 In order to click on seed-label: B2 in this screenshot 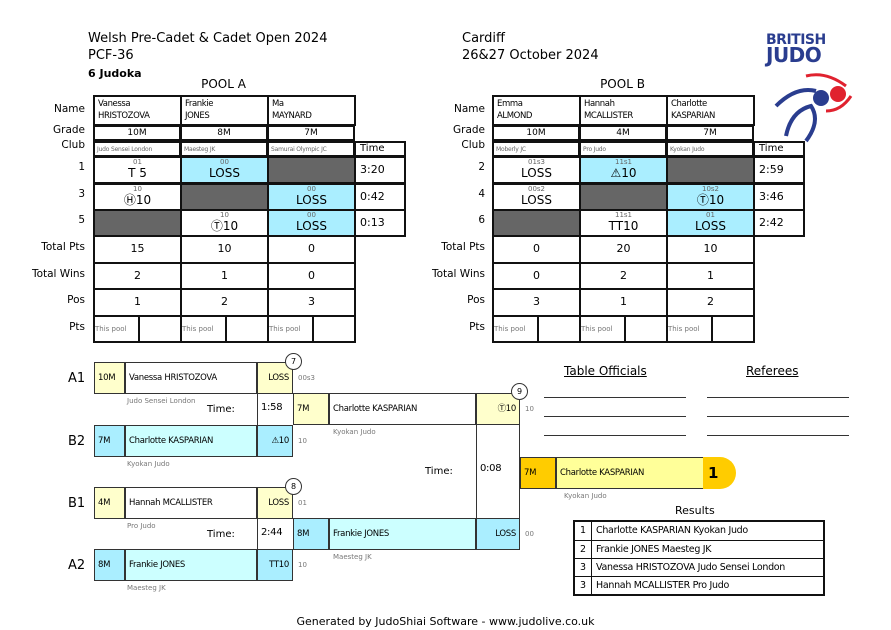, I will do `click(77, 441)`.